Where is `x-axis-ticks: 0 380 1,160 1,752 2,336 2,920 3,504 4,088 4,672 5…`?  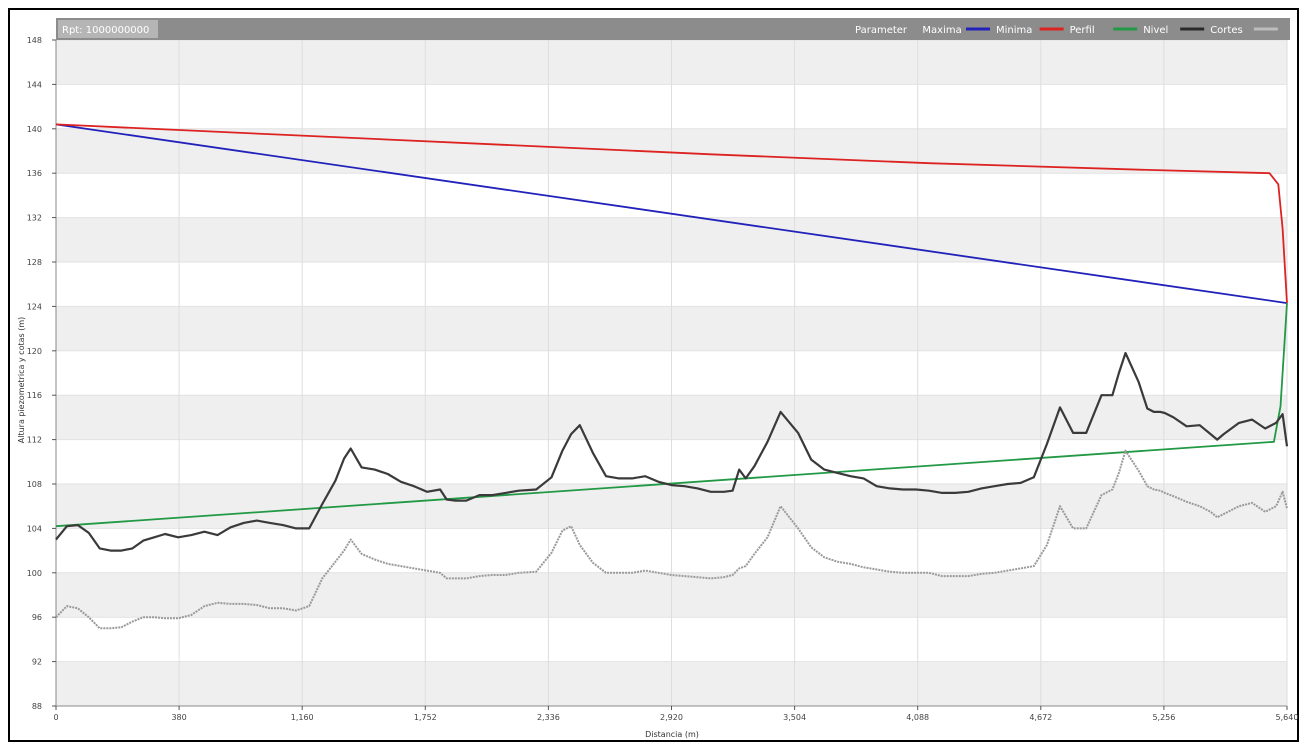 x-axis-ticks: 0 380 1,160 1,752 2,336 2,920 3,504 4,088 4,672 5… is located at coordinates (675, 714).